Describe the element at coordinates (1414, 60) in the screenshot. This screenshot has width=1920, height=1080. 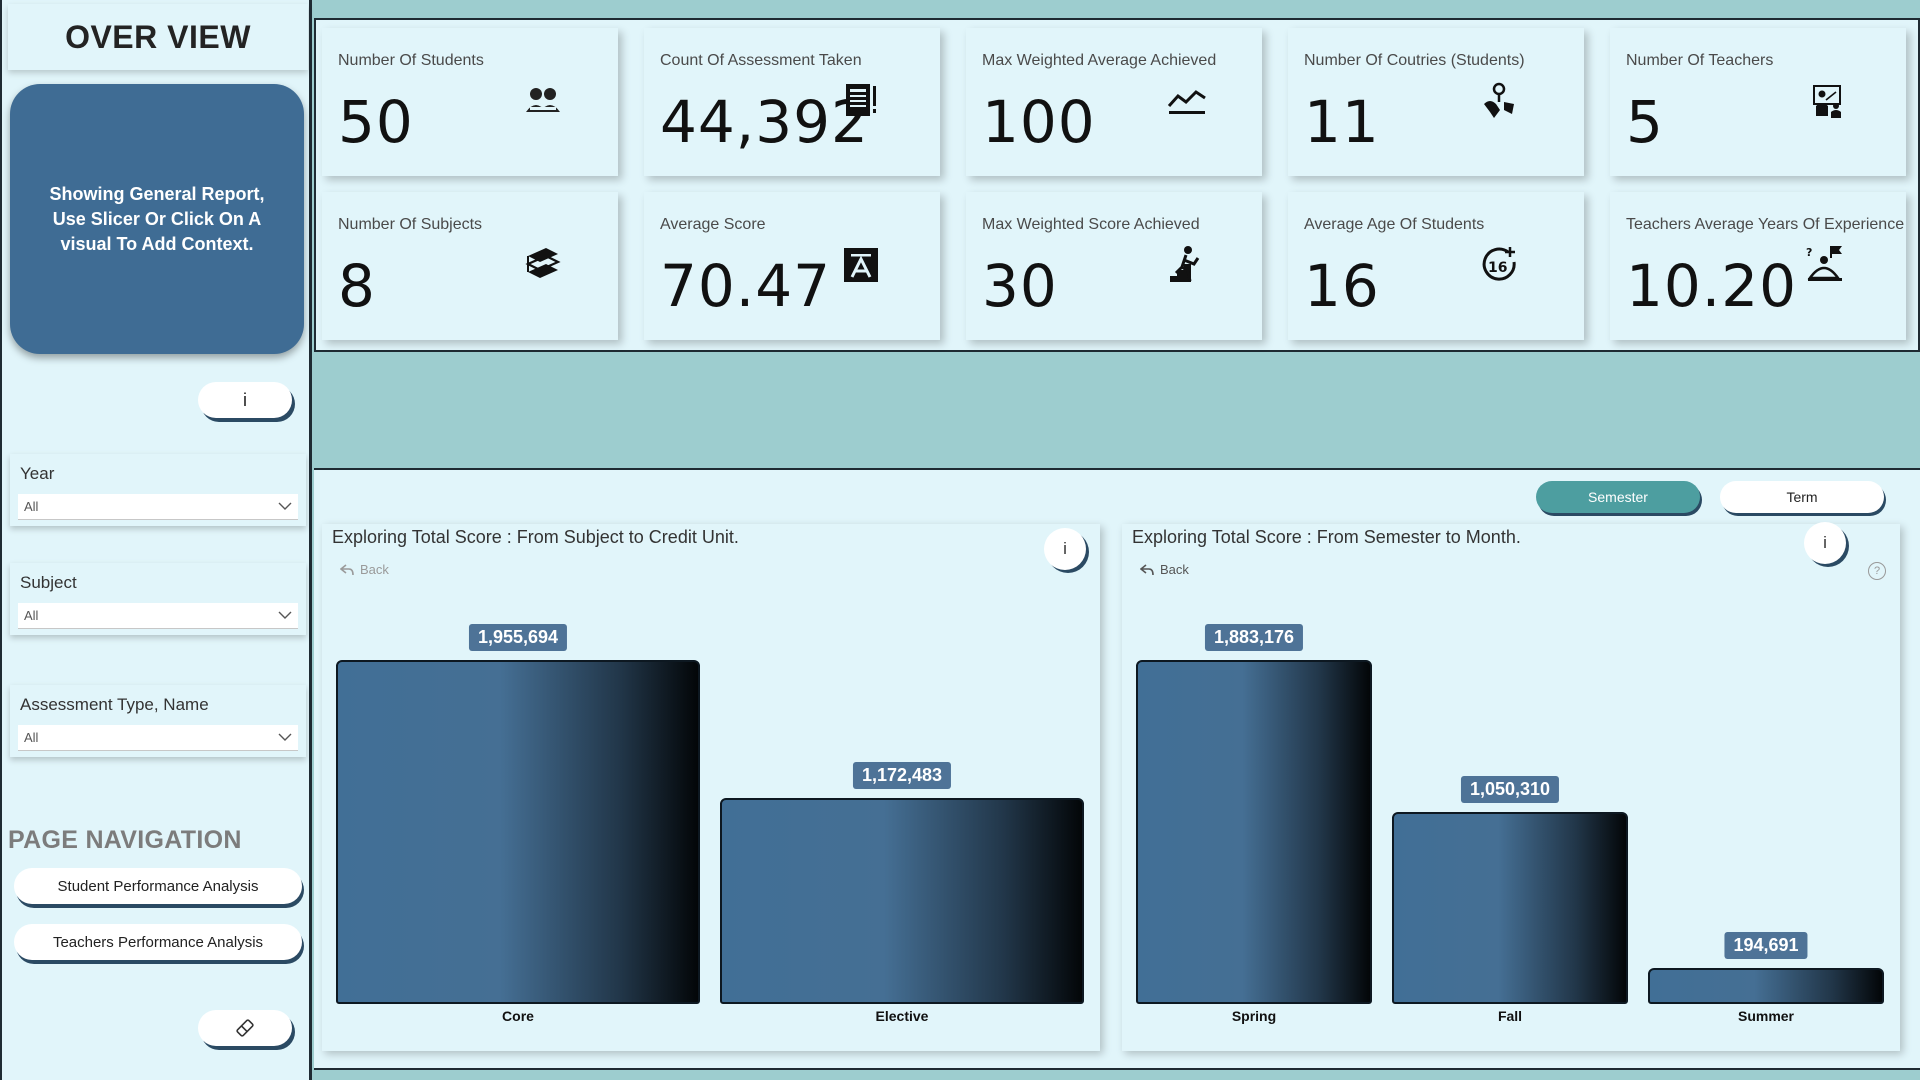
I see `kpi-label: Number Of Coutries (Students)` at that location.